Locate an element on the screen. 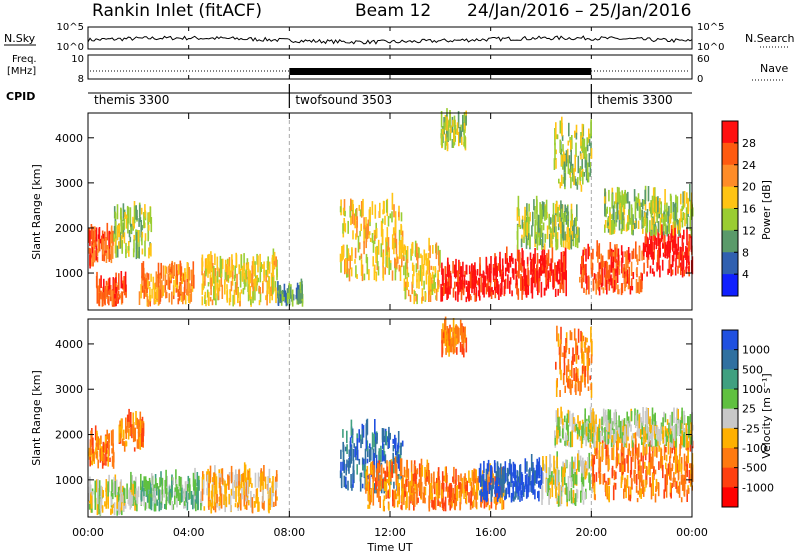 The width and height of the screenshot is (800, 554). ytick-label: 3000 is located at coordinates (69, 389).